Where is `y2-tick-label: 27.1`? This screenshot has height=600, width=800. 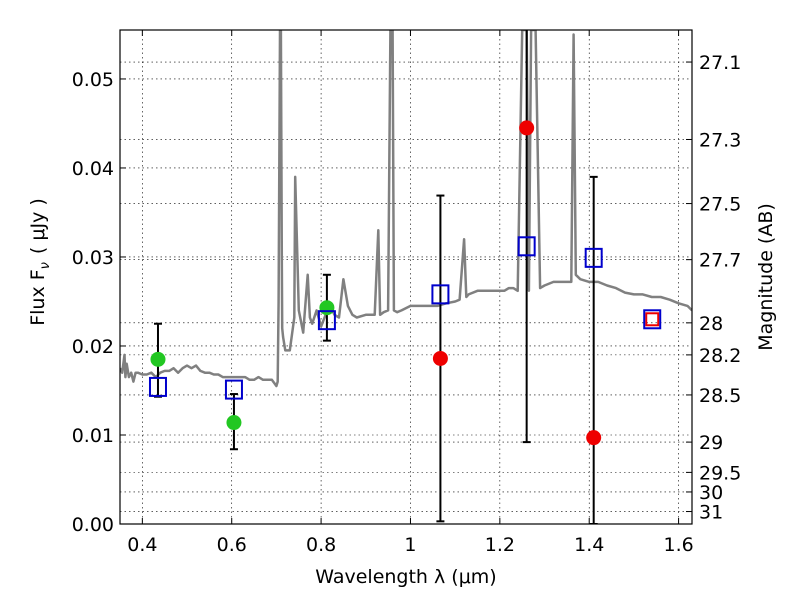 y2-tick-label: 27.1 is located at coordinates (720, 63).